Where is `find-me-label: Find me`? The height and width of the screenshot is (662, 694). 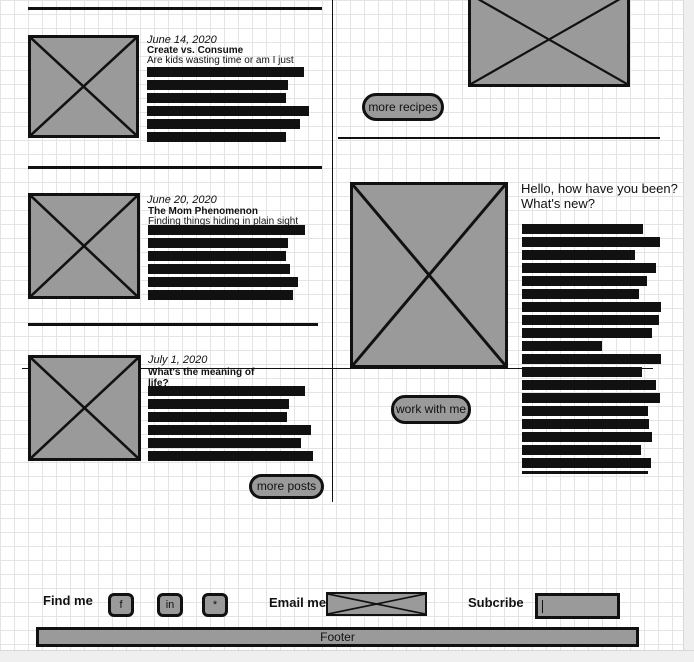
find-me-label: Find me is located at coordinates (68, 600).